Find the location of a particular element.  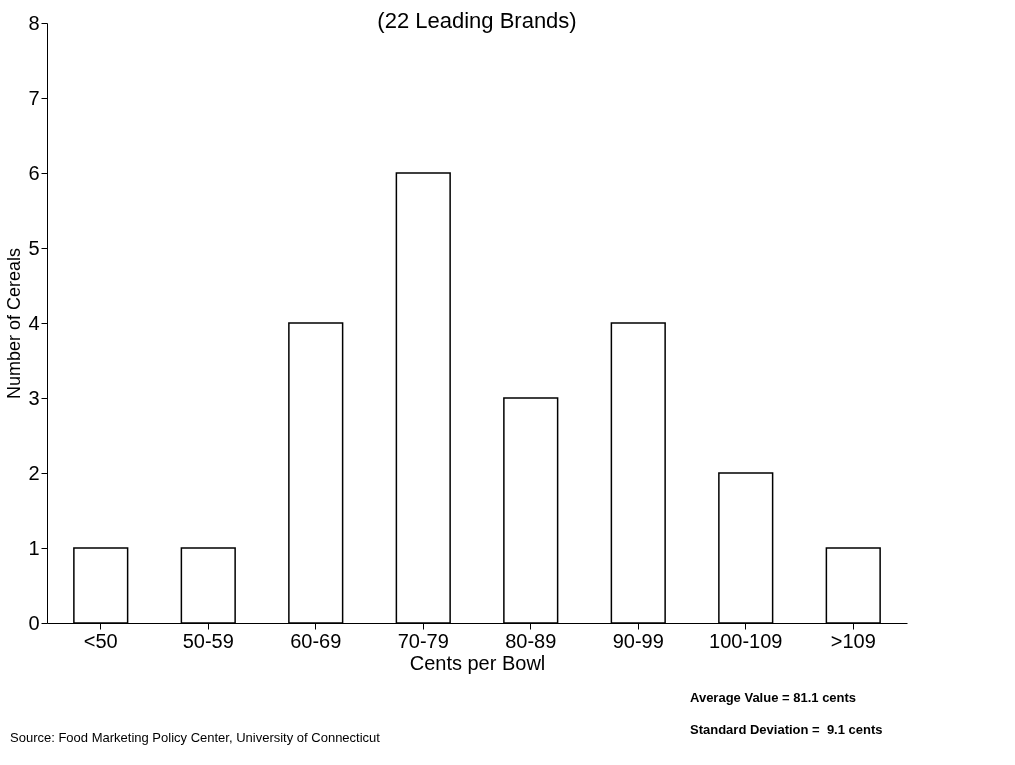

chart-title: (22 Leading Brands) is located at coordinates (477, 20).